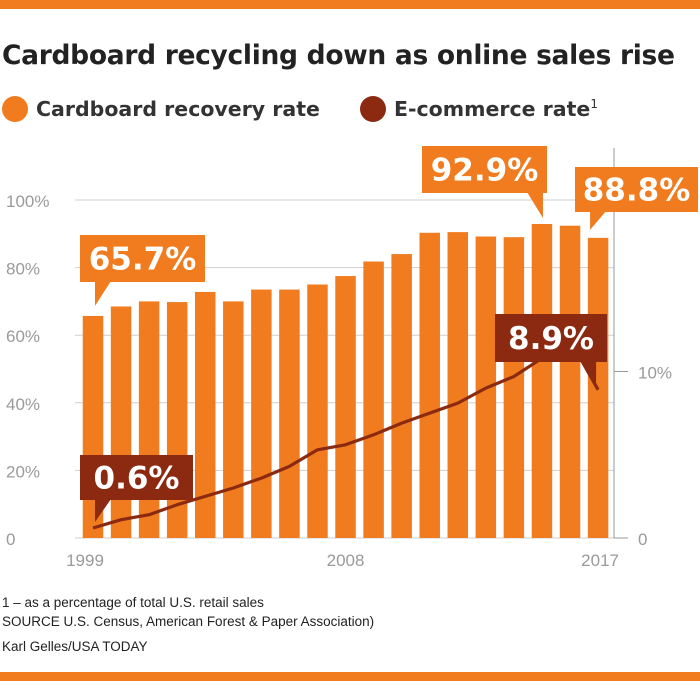 This screenshot has height=681, width=700. I want to click on callout-label: 88.8%, so click(637, 191).